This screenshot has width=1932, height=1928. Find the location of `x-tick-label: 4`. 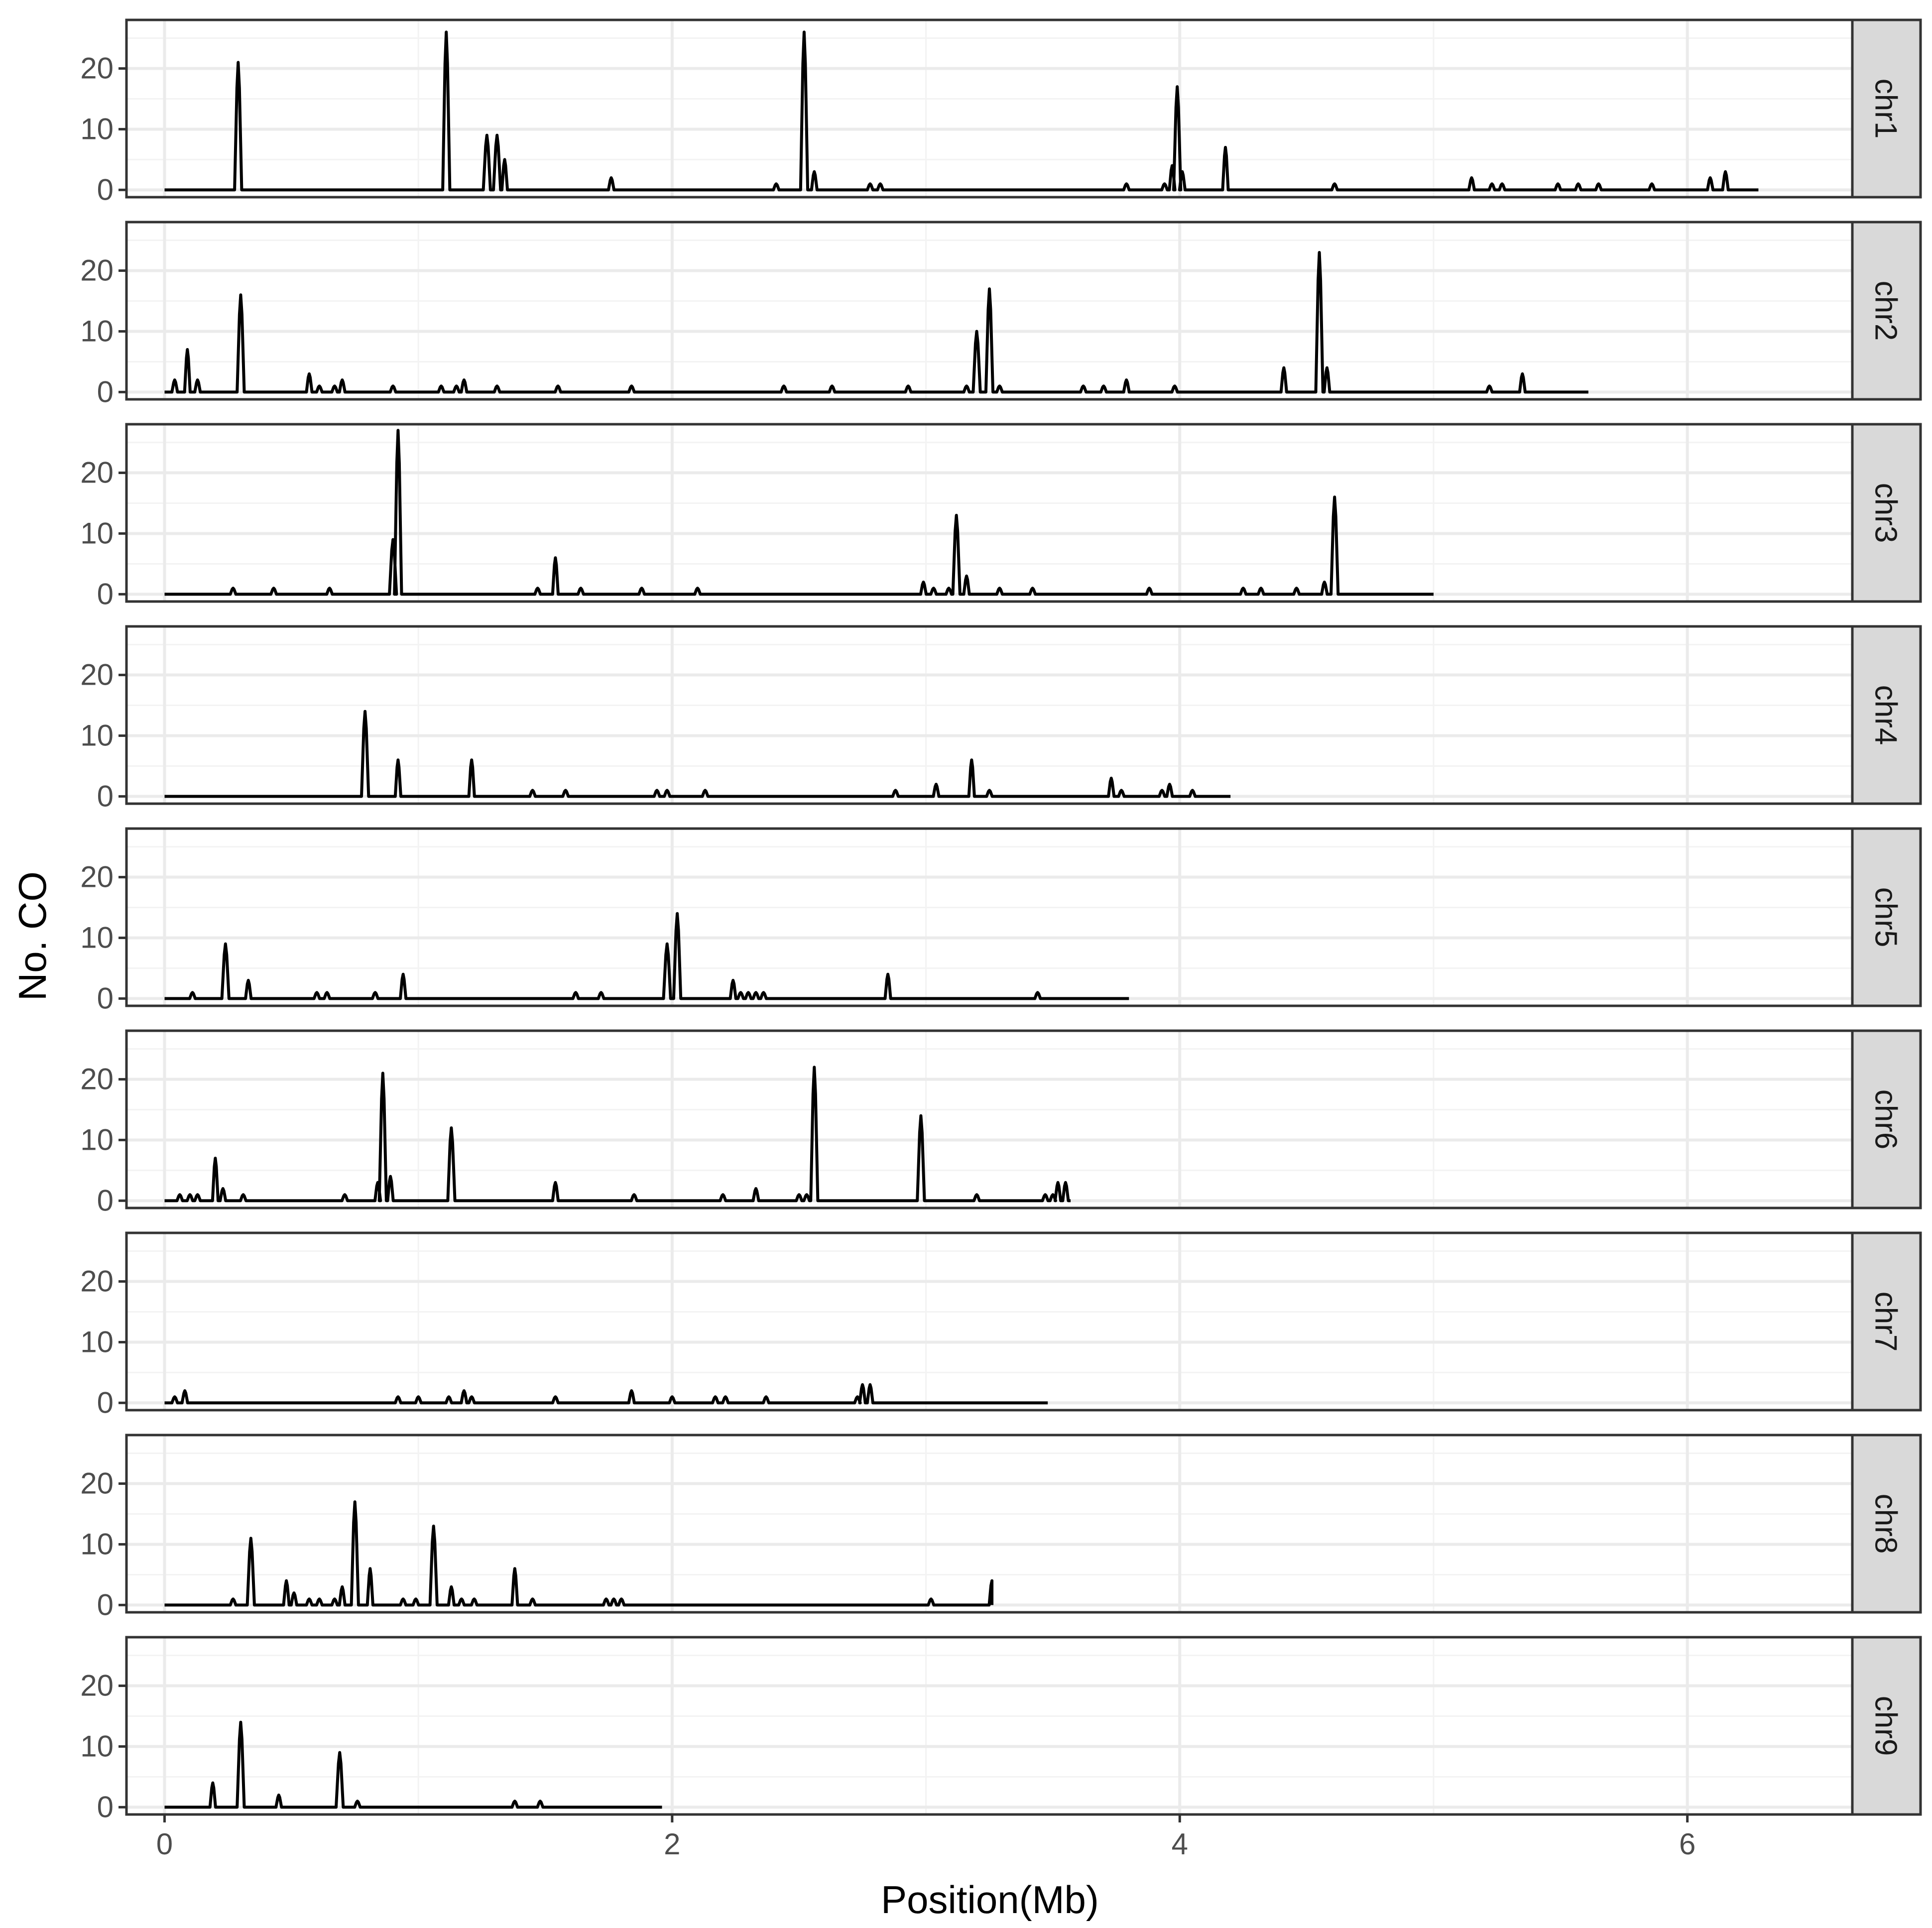

x-tick-label: 4 is located at coordinates (1180, 1844).